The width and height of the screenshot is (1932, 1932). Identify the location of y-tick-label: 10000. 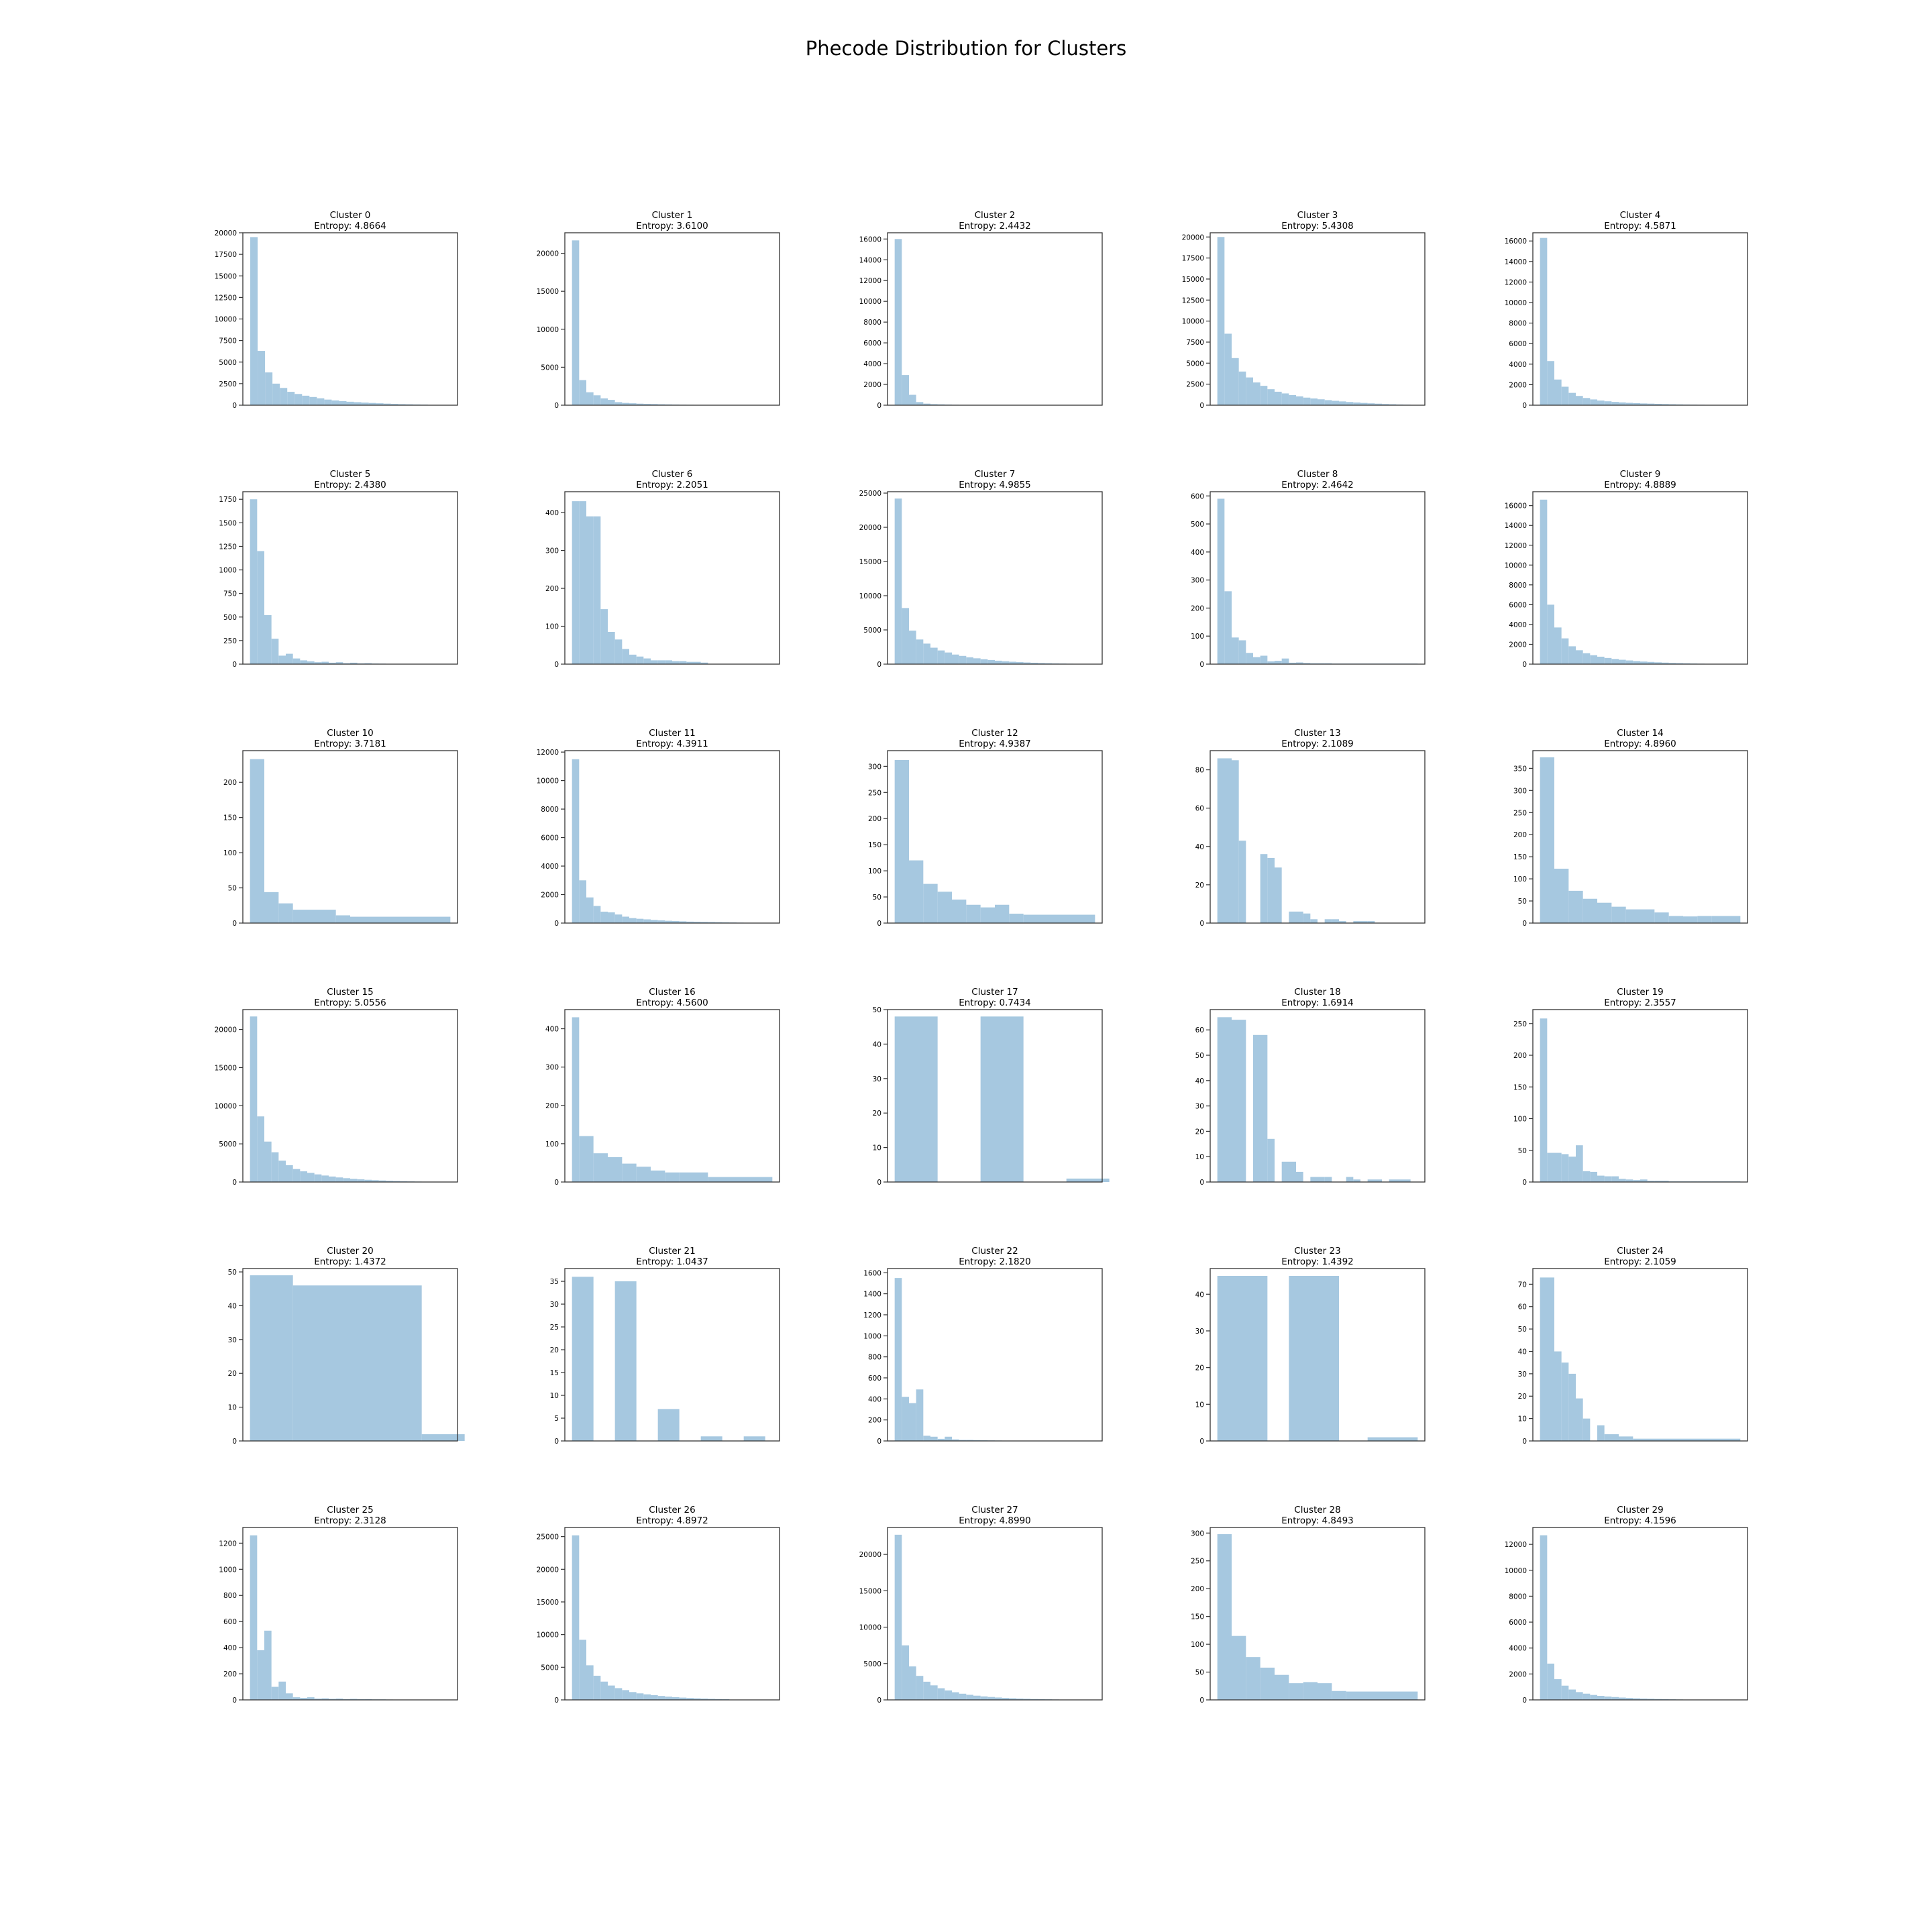
(1193, 322).